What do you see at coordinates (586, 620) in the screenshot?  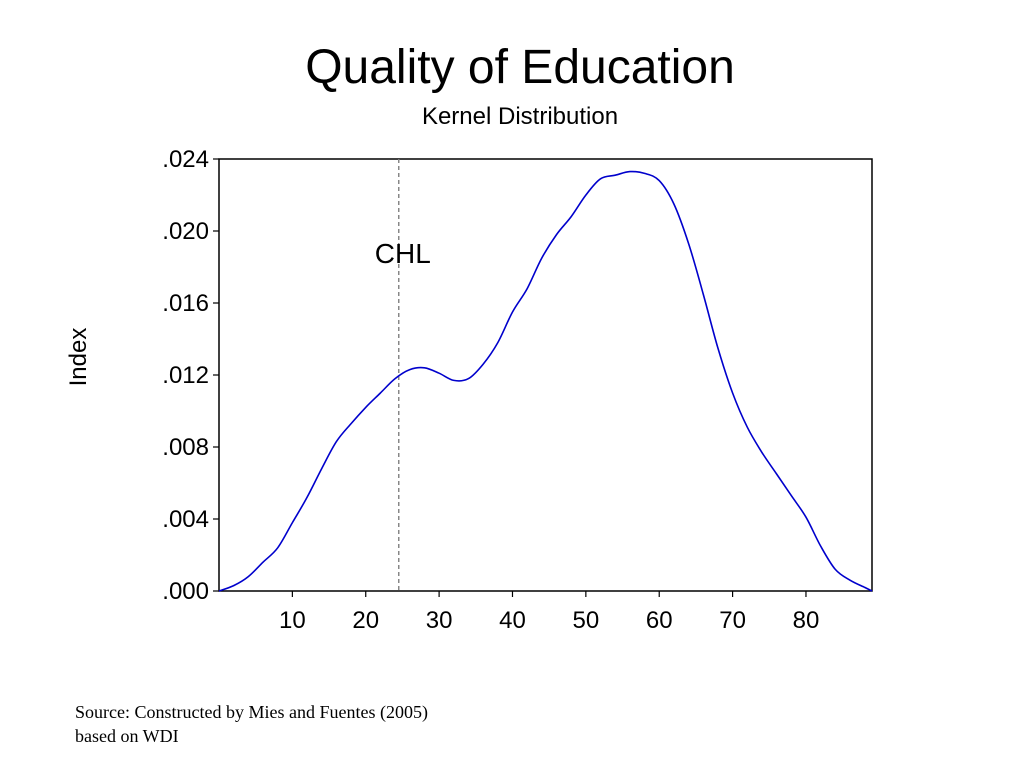 I see `x-tick-label: 50` at bounding box center [586, 620].